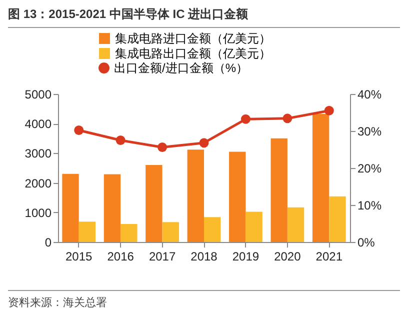 This screenshot has width=408, height=320. Describe the element at coordinates (193, 53) in the screenshot. I see `legend-label: 集成电路出口金额（亿美元）` at that location.